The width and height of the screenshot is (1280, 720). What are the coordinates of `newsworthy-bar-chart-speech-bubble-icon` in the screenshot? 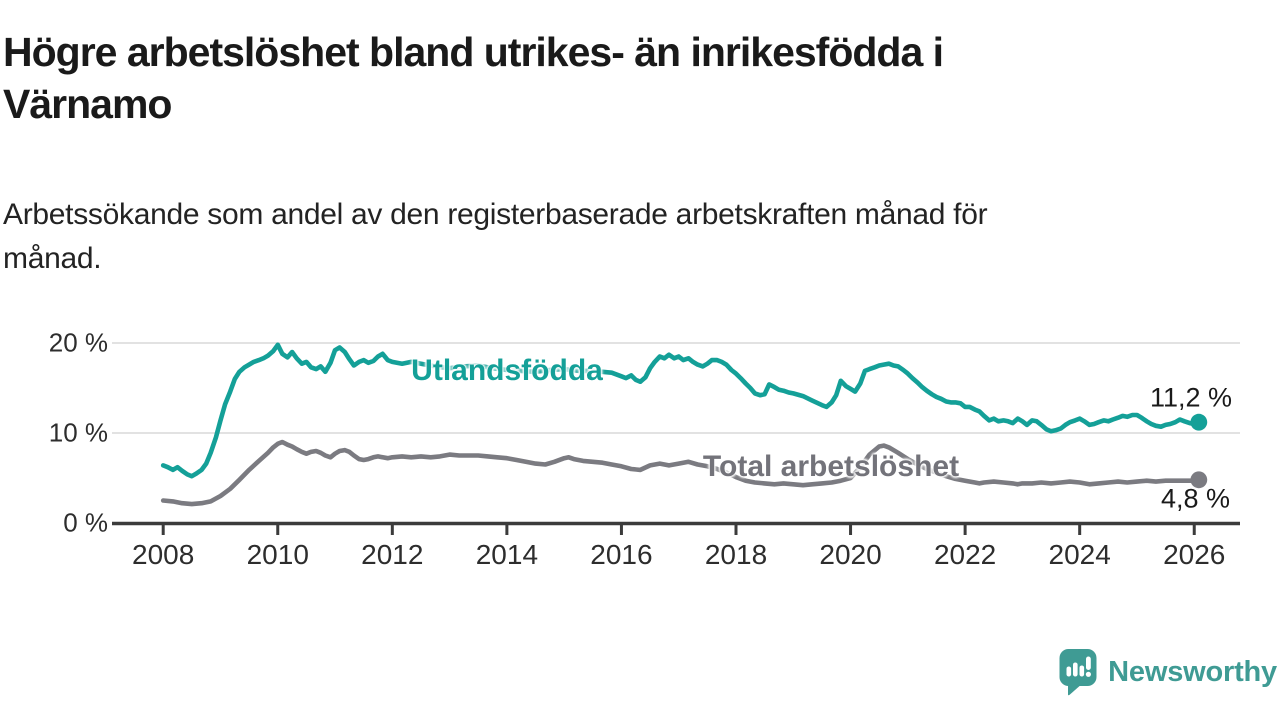 It's located at (1078, 672).